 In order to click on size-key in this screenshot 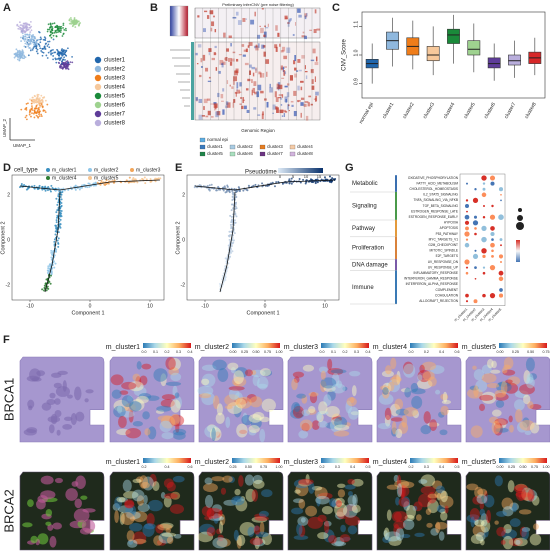, I will do `click(520, 226)`.